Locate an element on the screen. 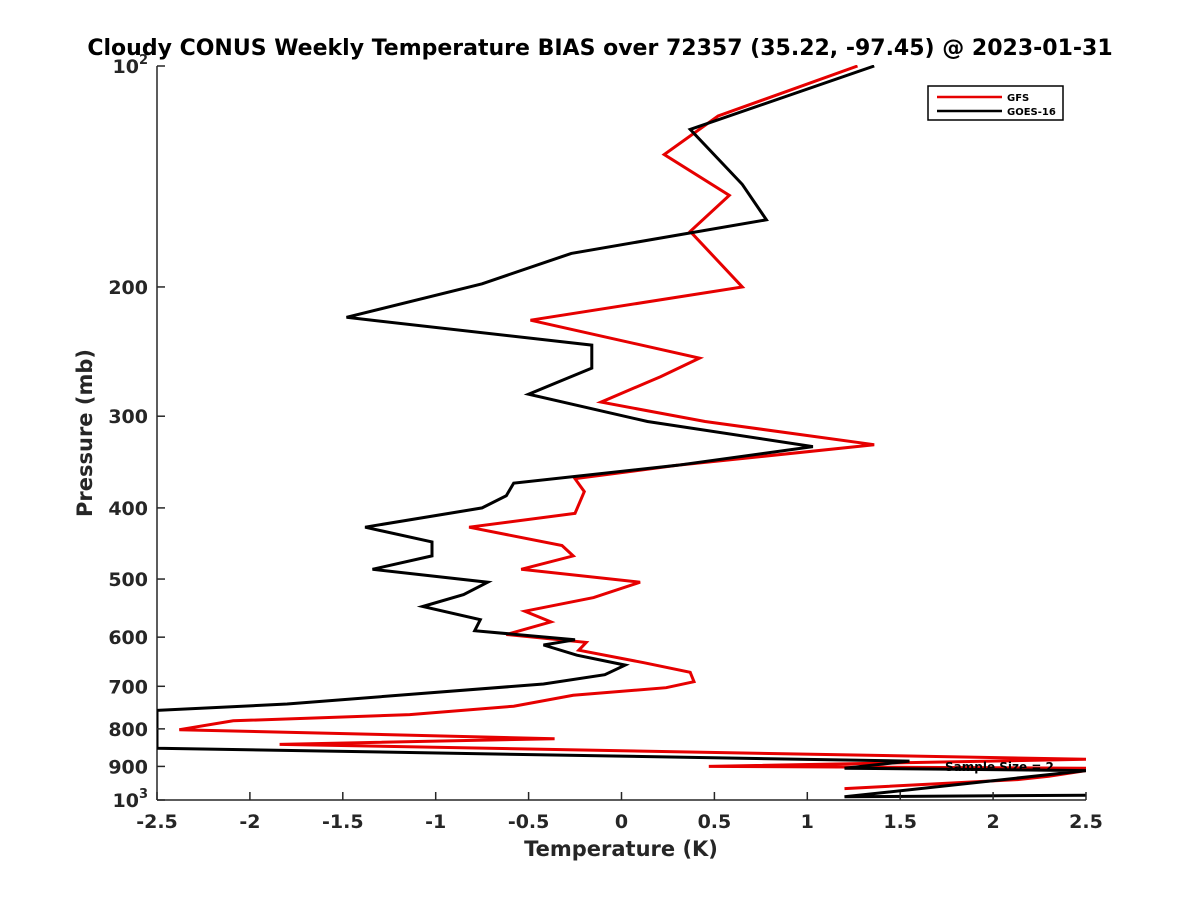  x-tick-label: 2 is located at coordinates (992, 822).